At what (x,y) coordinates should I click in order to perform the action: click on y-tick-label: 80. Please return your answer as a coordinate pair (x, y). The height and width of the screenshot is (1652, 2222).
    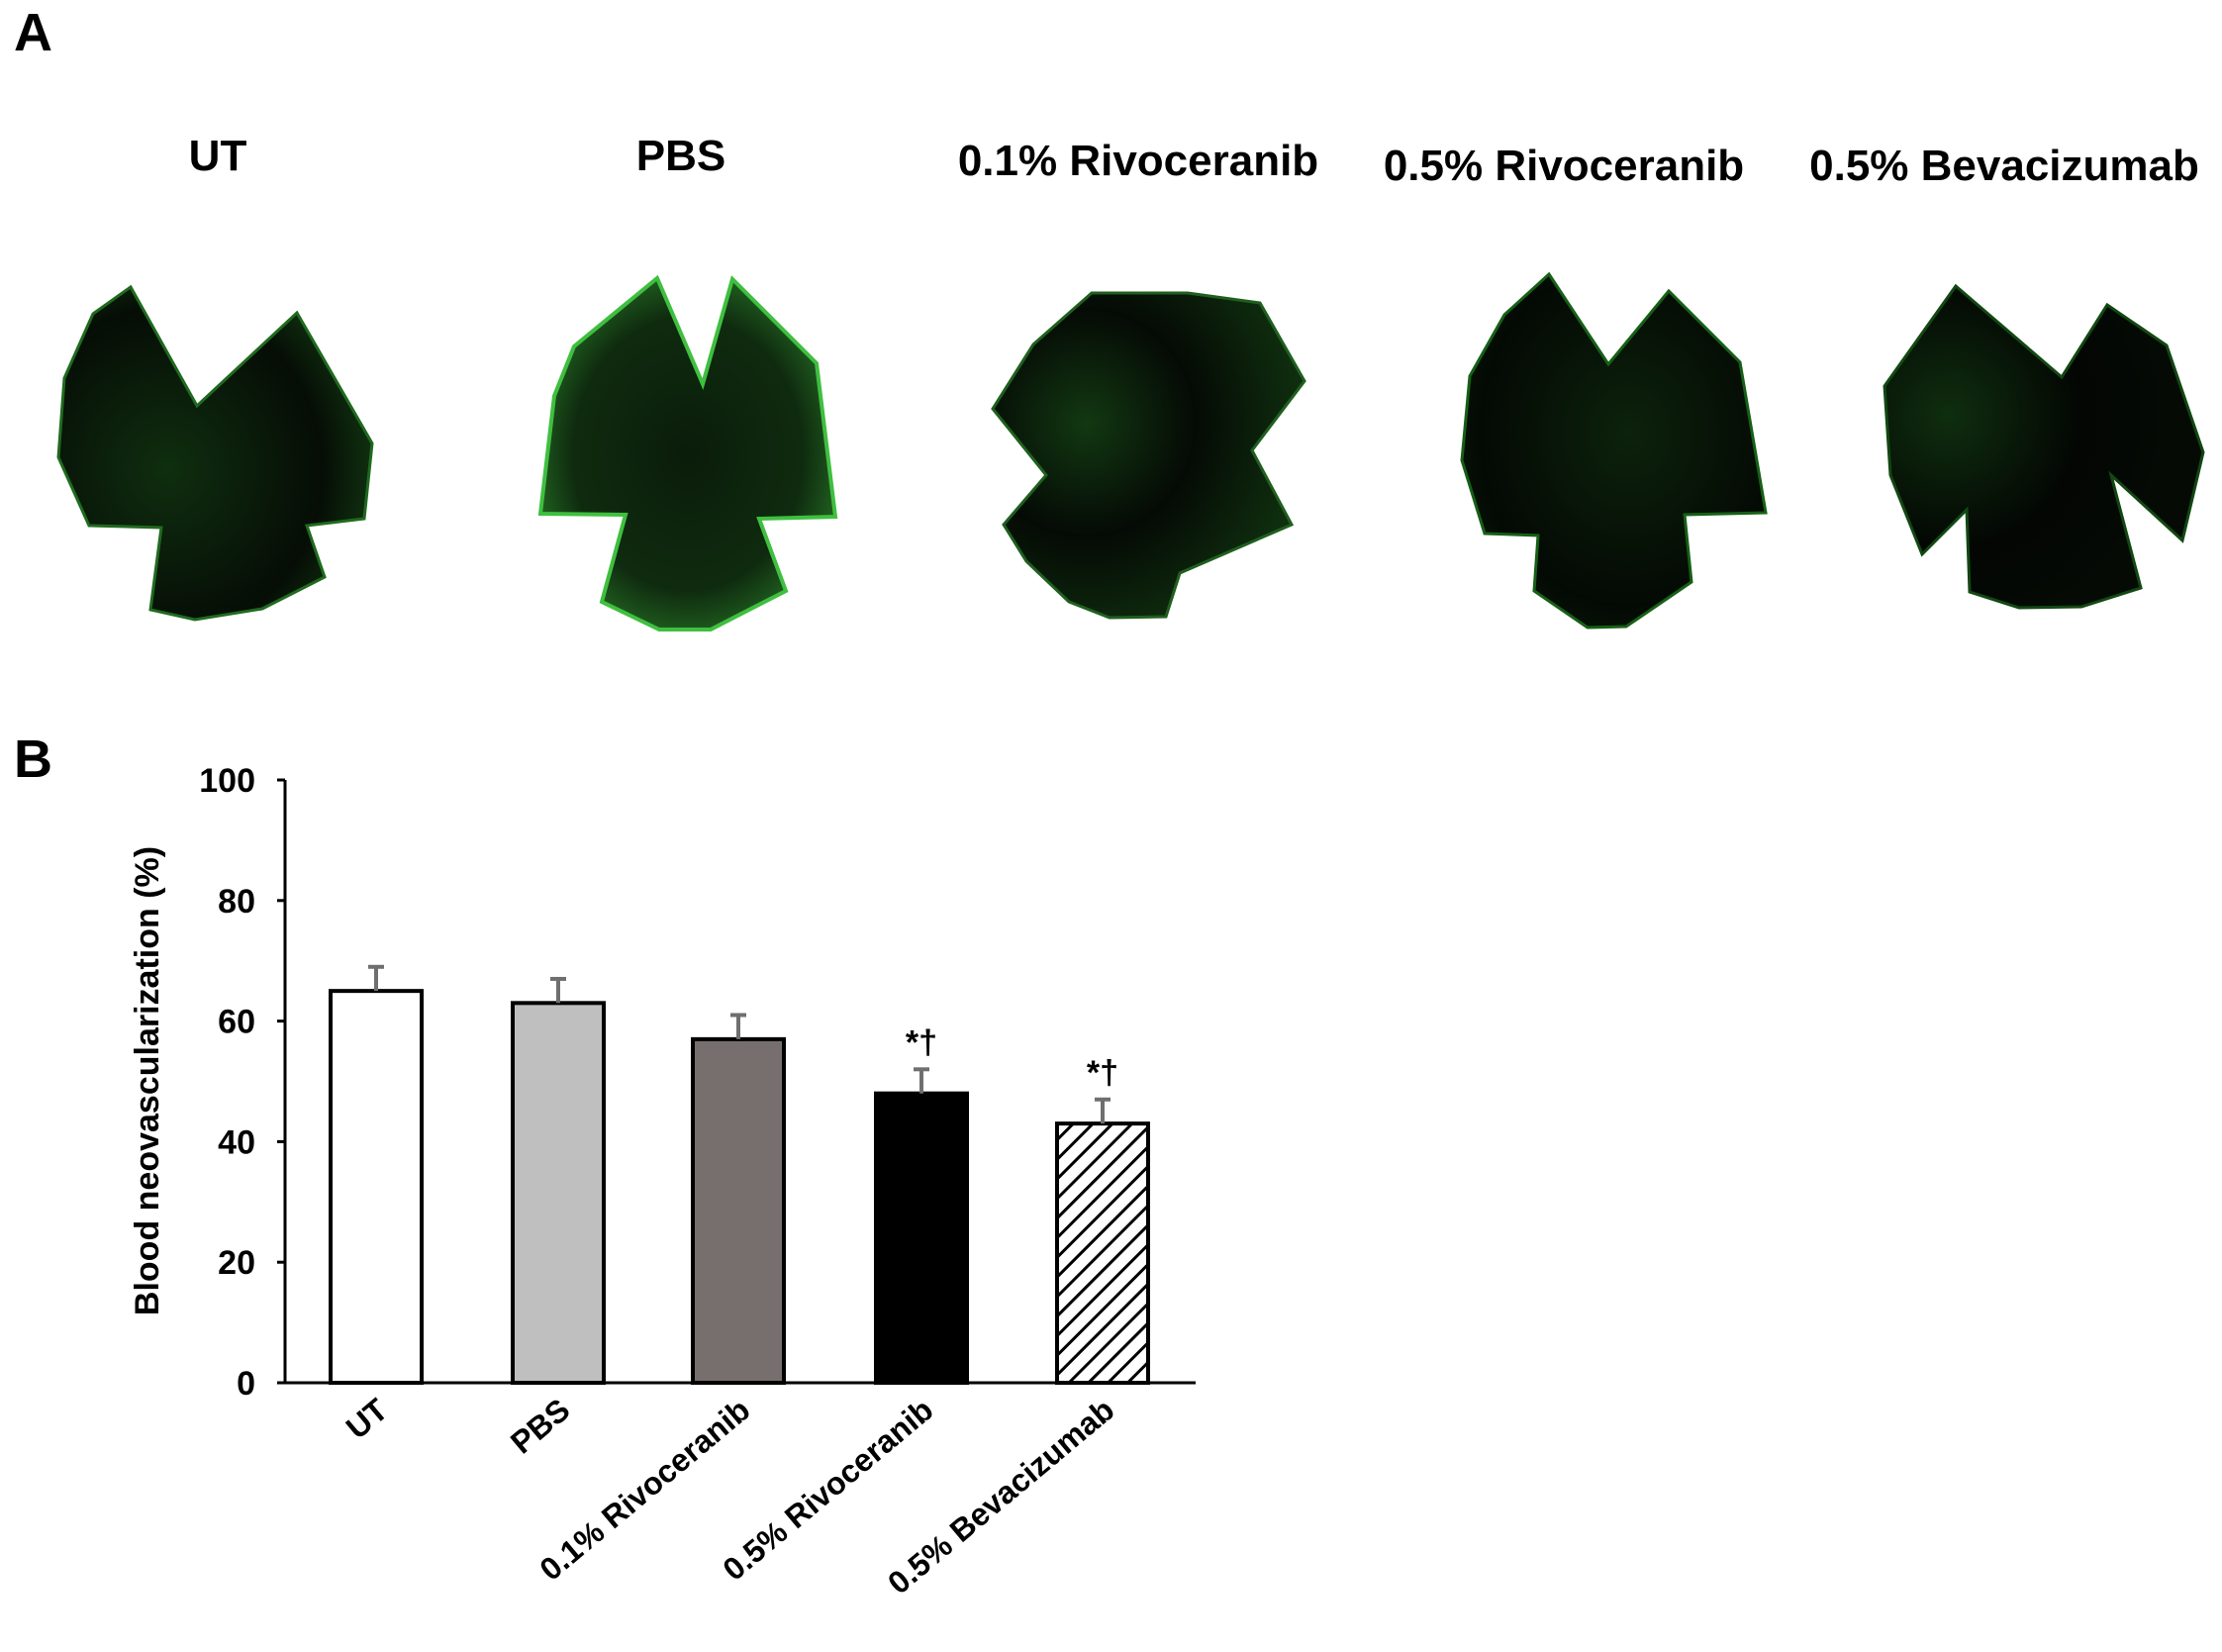
    Looking at the image, I should click on (236, 902).